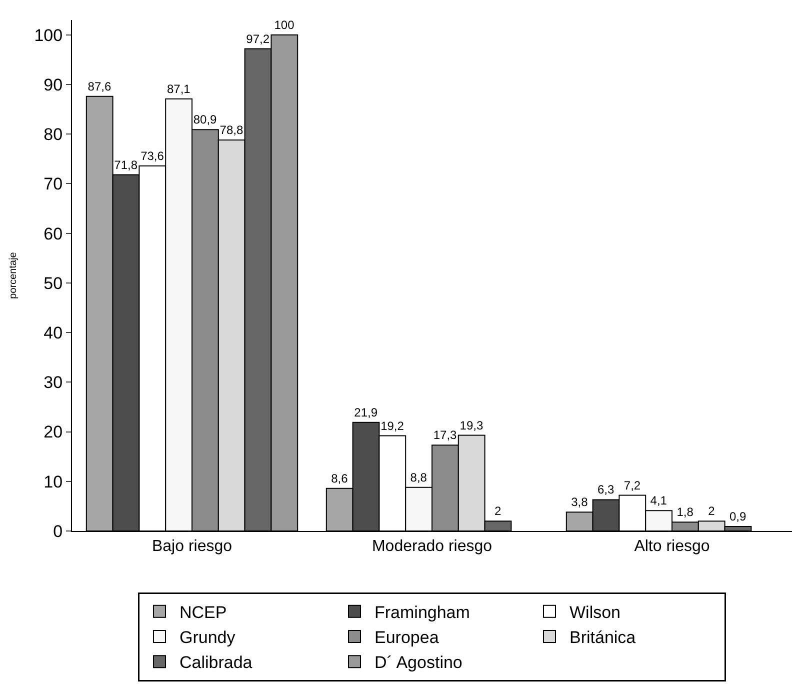 The width and height of the screenshot is (812, 693). I want to click on data-label: 87,6, so click(100, 86).